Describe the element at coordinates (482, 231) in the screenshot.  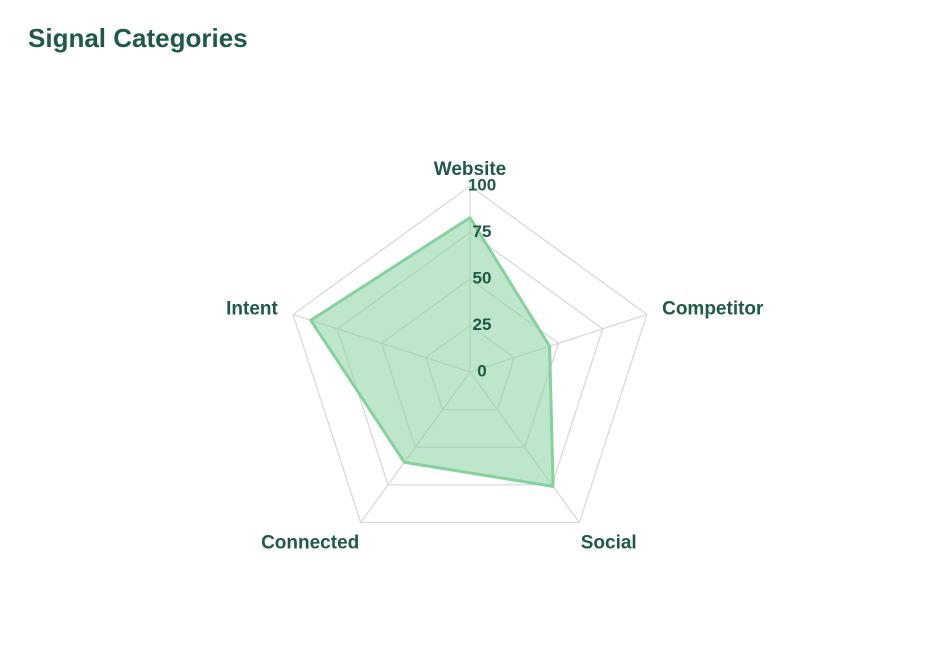
I see `r-tick-label: 75` at that location.